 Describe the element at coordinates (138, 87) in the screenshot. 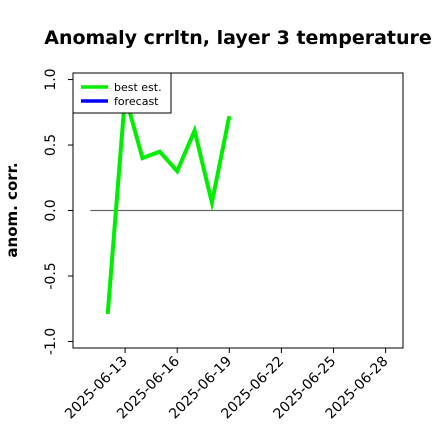

I see `legend-label-best-est: best est.` at that location.